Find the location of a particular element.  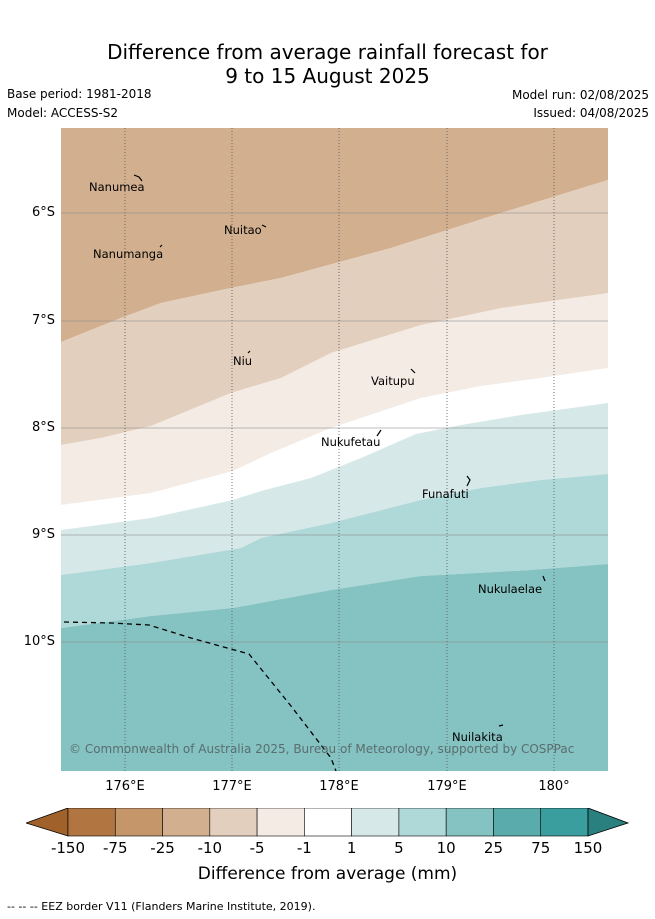

colorbar-tick-label: -75 is located at coordinates (115, 848).